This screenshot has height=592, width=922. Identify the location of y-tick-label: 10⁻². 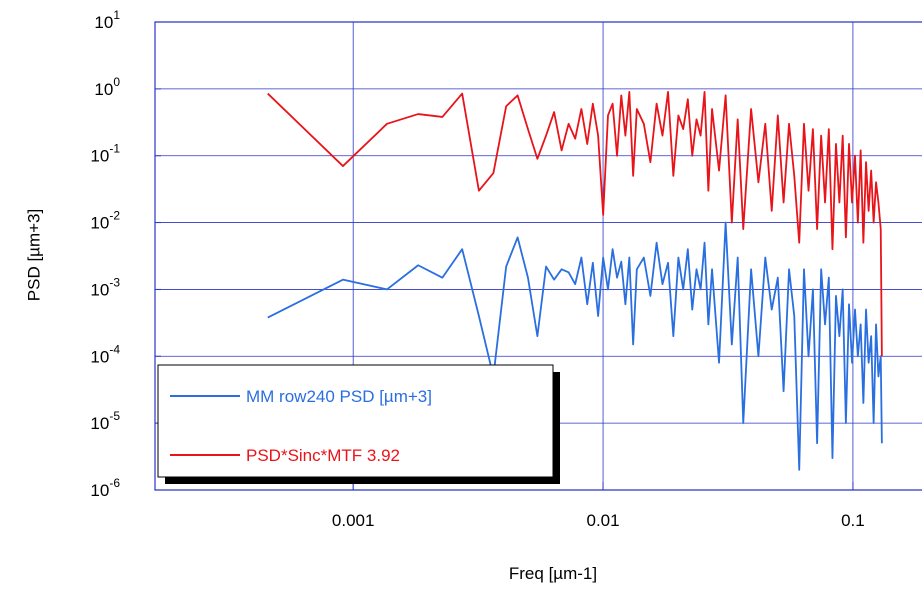
(105, 221).